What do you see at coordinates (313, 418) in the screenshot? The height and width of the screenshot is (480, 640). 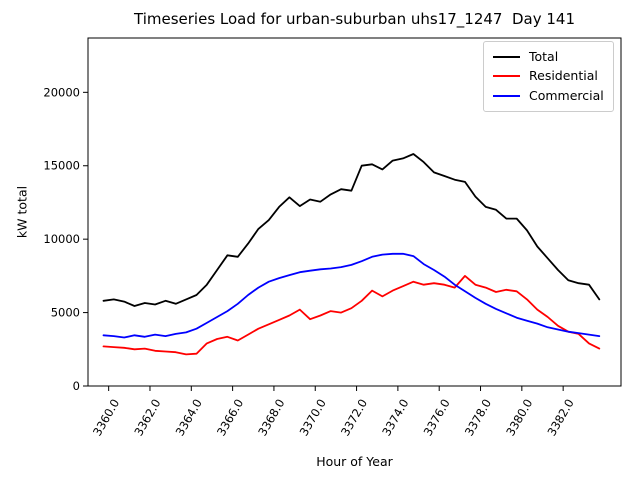 I see `x-tick-label: 3370.0` at bounding box center [313, 418].